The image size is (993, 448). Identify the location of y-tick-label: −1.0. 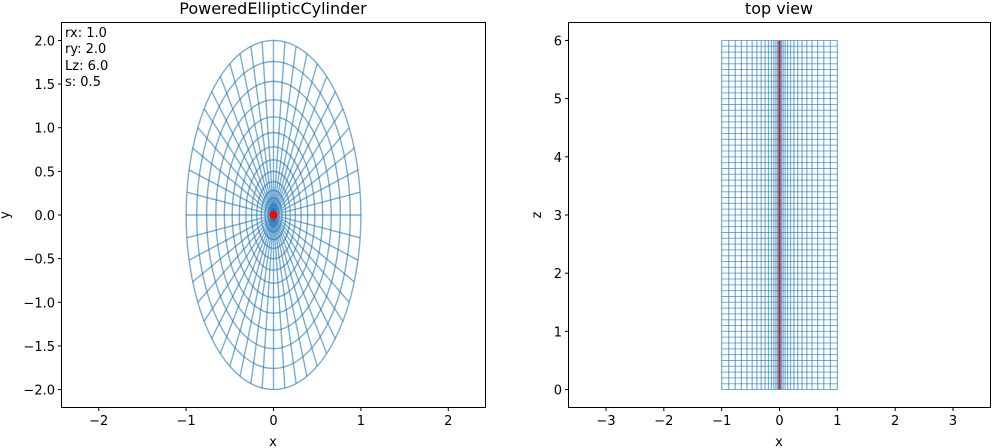
(39, 303).